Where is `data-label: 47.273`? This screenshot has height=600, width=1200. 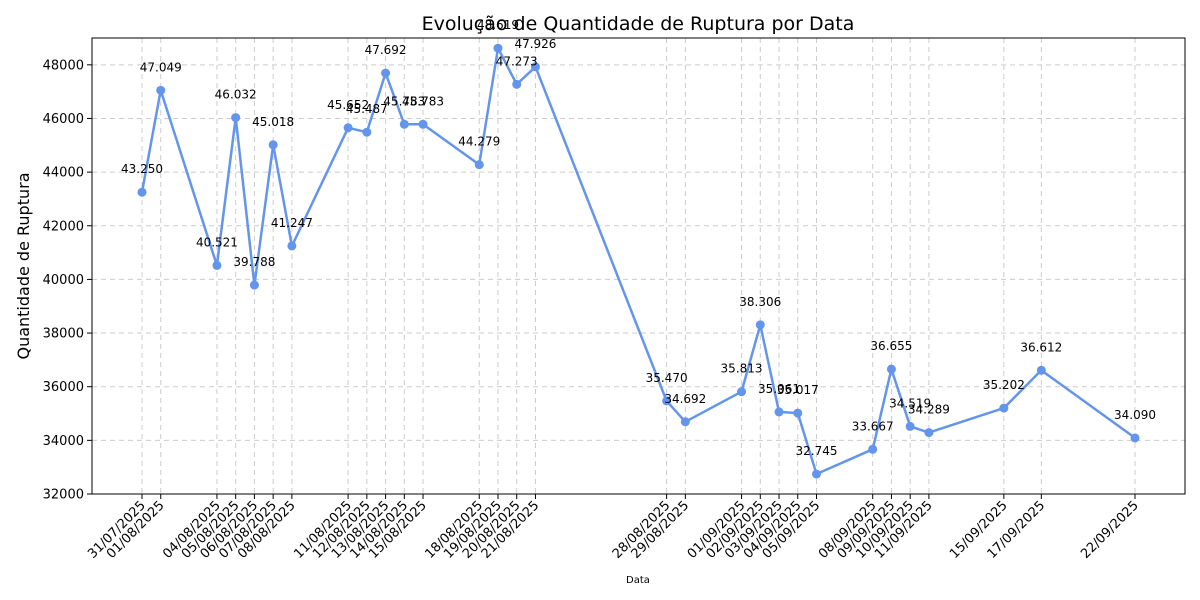
data-label: 47.273 is located at coordinates (517, 61).